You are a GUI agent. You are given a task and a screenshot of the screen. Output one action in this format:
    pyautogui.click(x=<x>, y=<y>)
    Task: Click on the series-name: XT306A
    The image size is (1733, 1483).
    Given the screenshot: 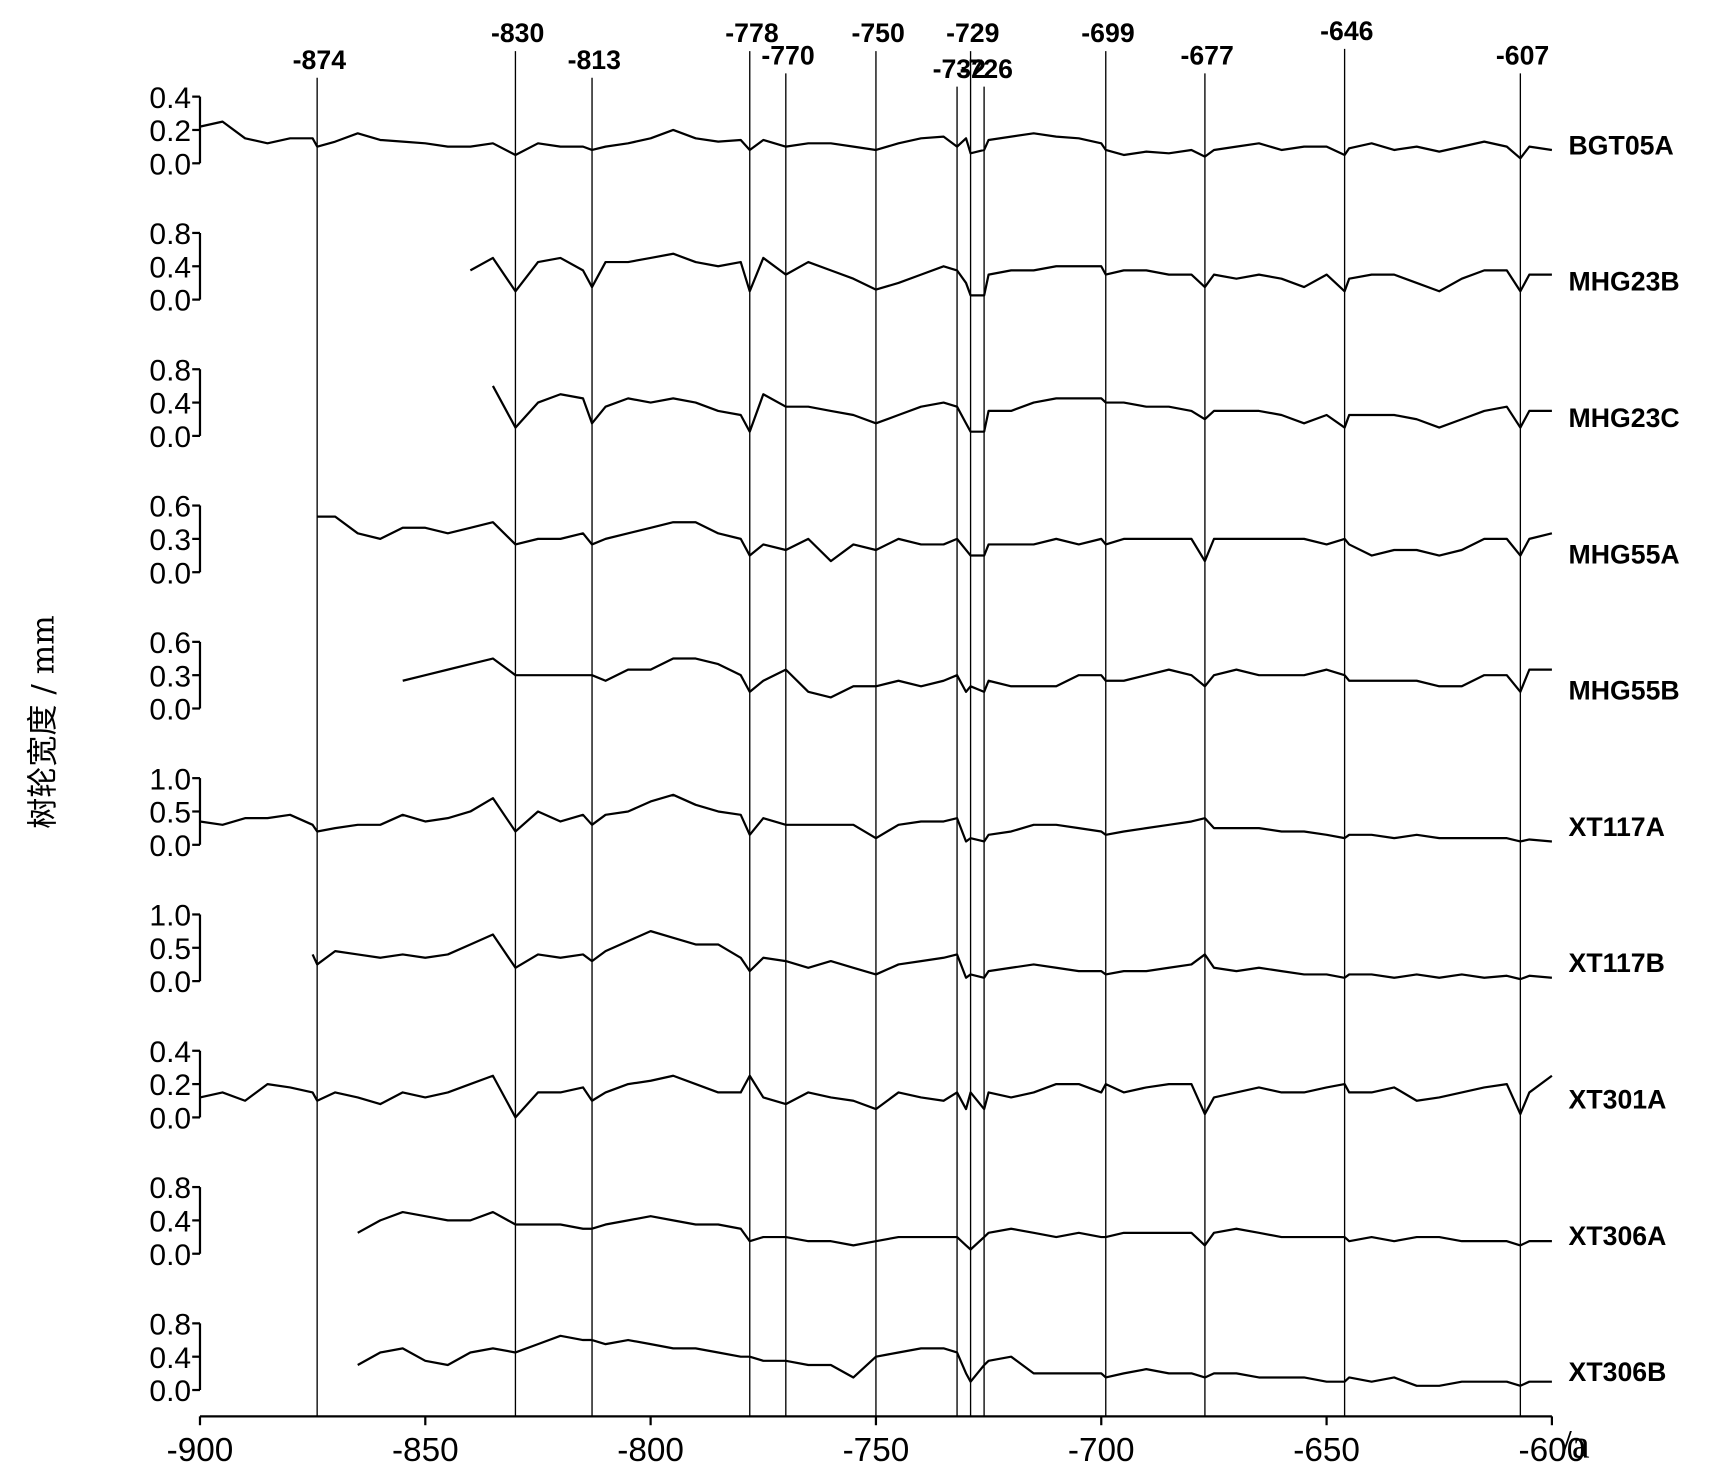 What is the action you would take?
    pyautogui.click(x=1618, y=1236)
    